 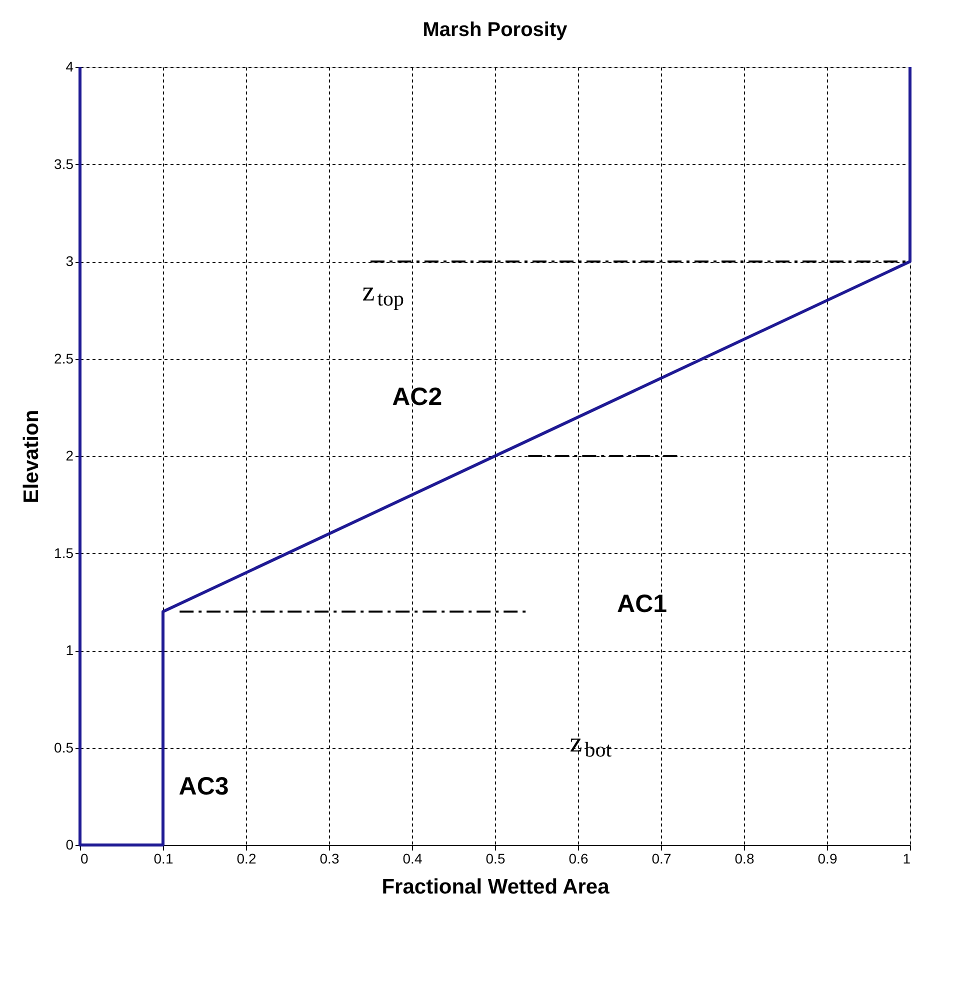 I want to click on y-tick-label: 3, so click(x=70, y=261).